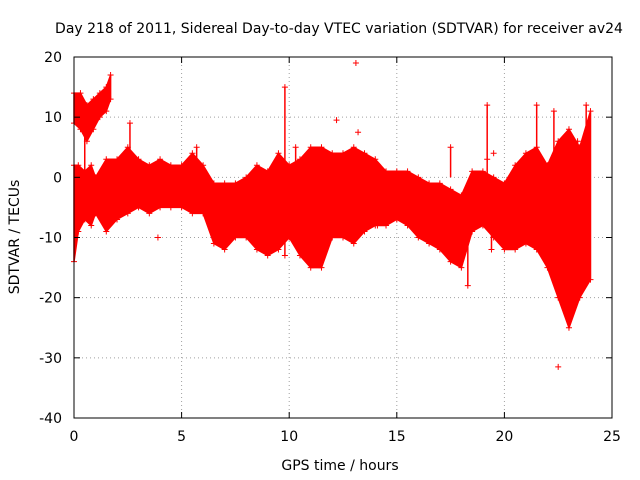 The width and height of the screenshot is (640, 480). Describe the element at coordinates (397, 437) in the screenshot. I see `x-tick-label: 15` at that location.